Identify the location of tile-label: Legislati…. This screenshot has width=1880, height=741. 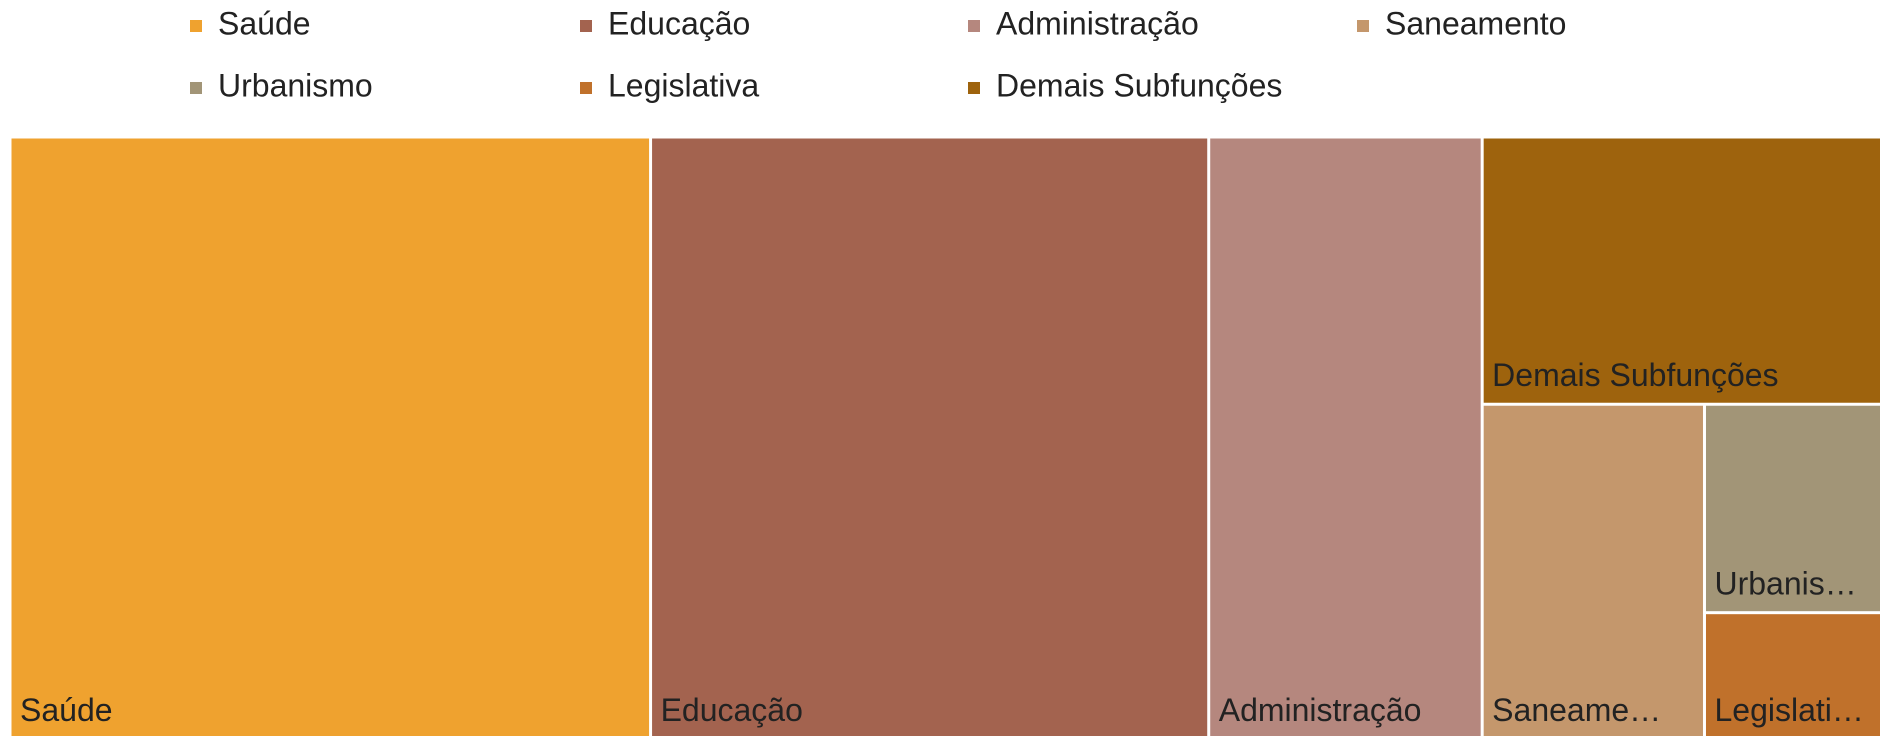
(1788, 710).